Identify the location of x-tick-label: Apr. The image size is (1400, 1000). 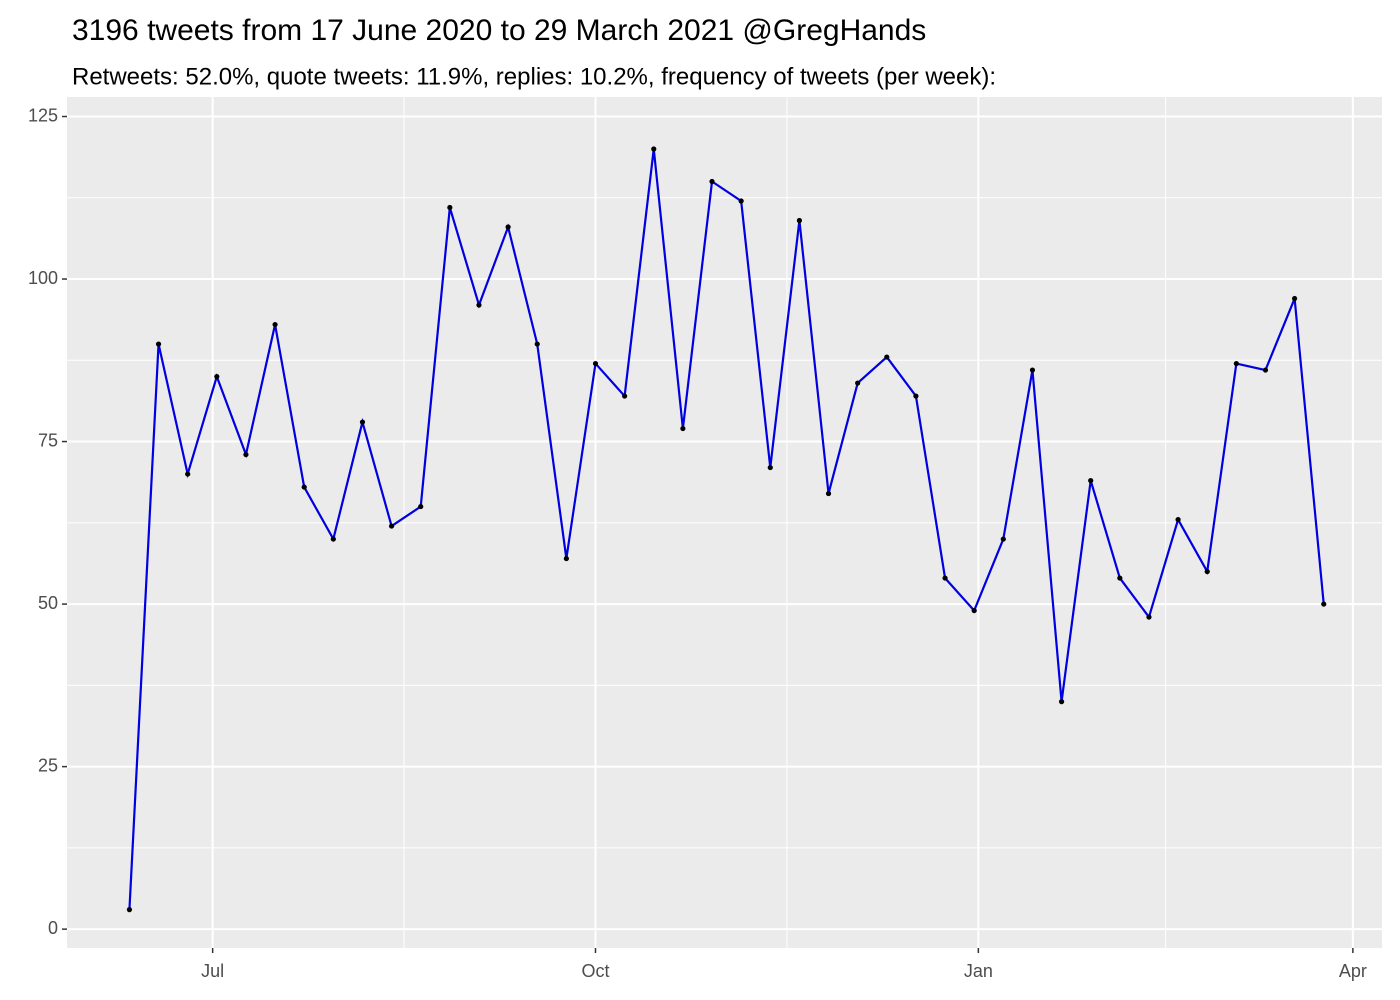
(1353, 971).